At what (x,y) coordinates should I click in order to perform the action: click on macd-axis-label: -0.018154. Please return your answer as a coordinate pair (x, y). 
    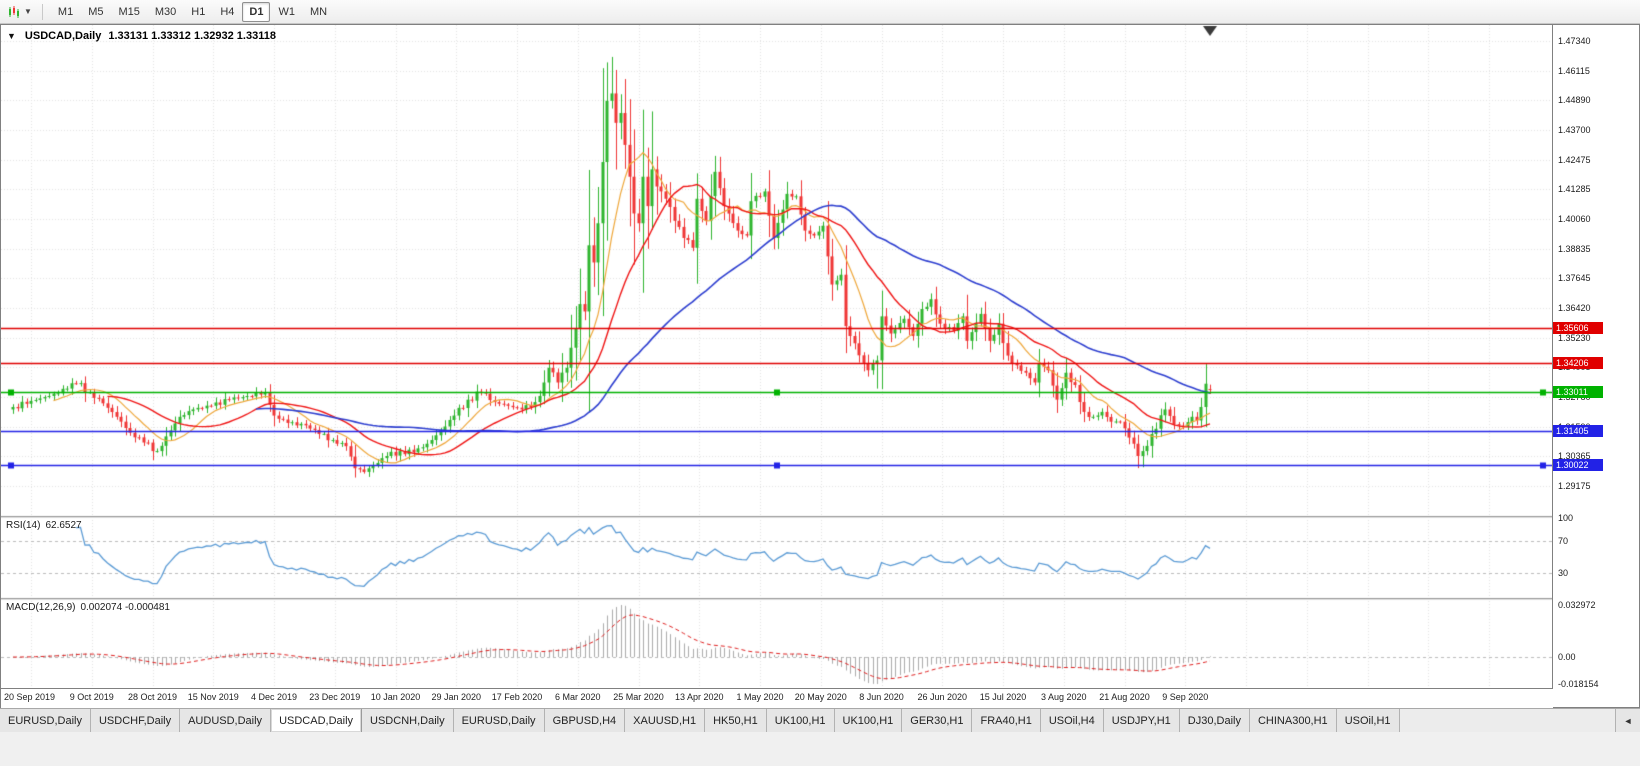
    Looking at the image, I should click on (1578, 684).